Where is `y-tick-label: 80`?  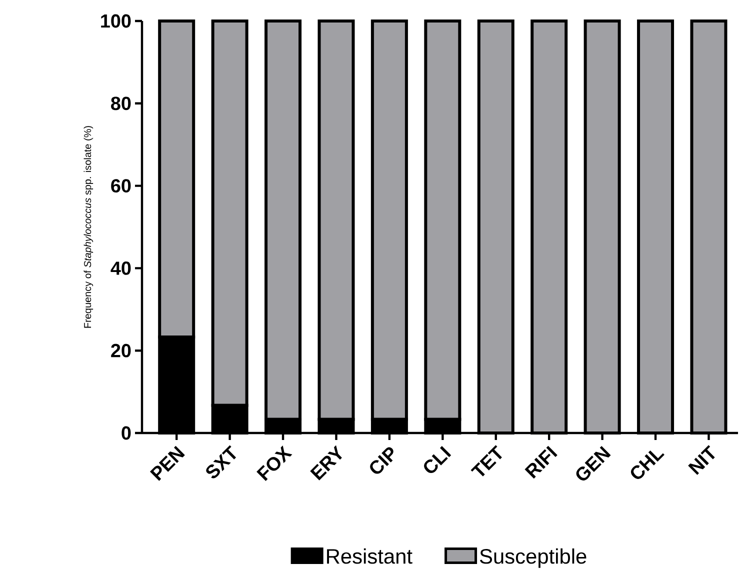
y-tick-label: 80 is located at coordinates (121, 103).